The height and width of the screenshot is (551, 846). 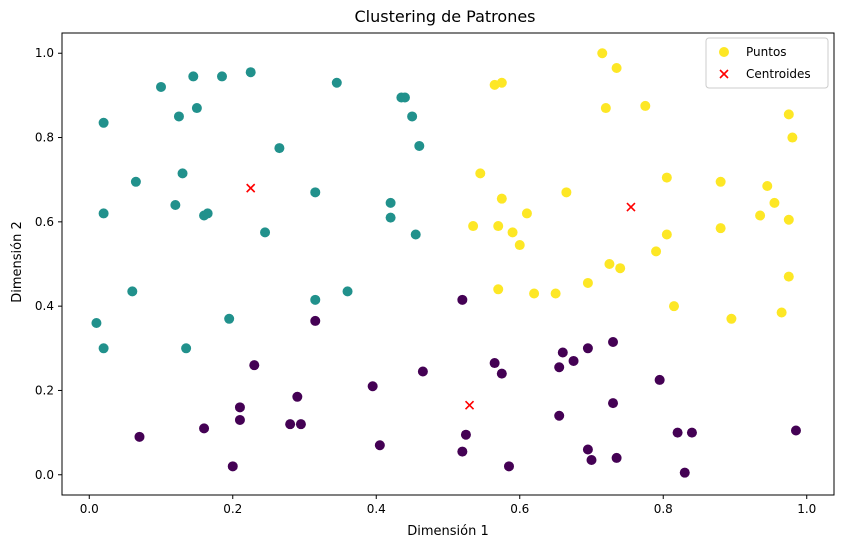 I want to click on legend: Puntos Centroides, so click(x=767, y=63).